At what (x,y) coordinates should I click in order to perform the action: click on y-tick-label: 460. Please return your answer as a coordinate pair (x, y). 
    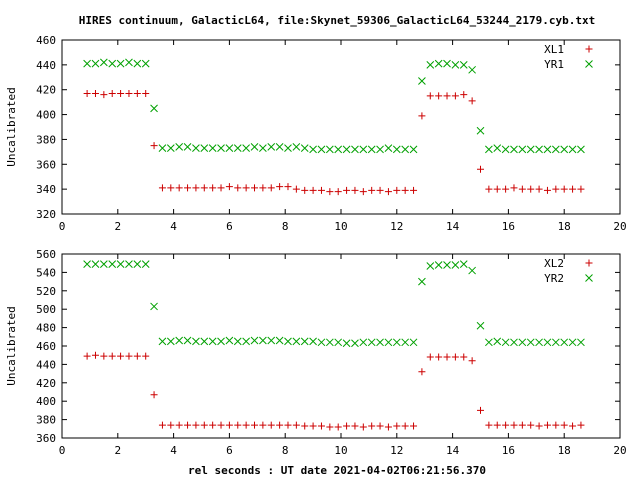
    Looking at the image, I should click on (46, 40).